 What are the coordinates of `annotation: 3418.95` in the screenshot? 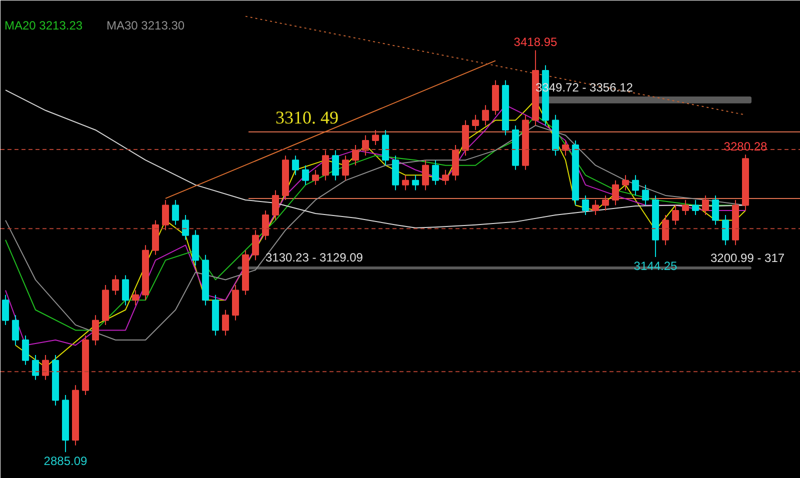 It's located at (536, 42).